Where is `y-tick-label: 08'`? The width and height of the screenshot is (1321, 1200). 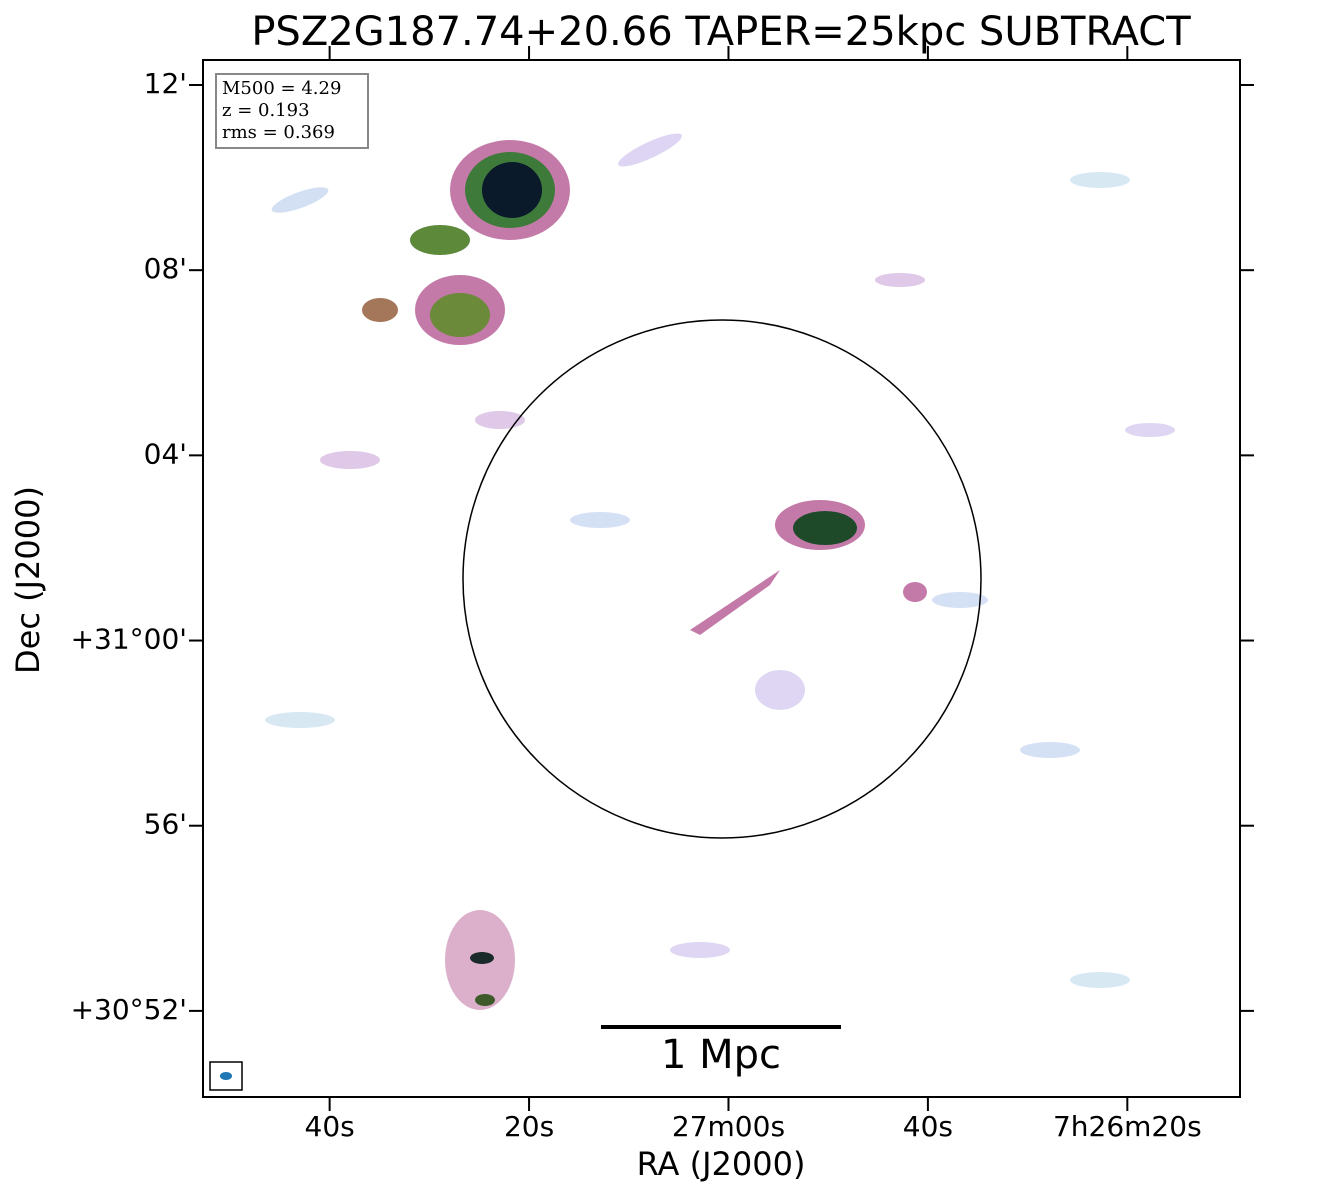
y-tick-label: 08' is located at coordinates (165, 268).